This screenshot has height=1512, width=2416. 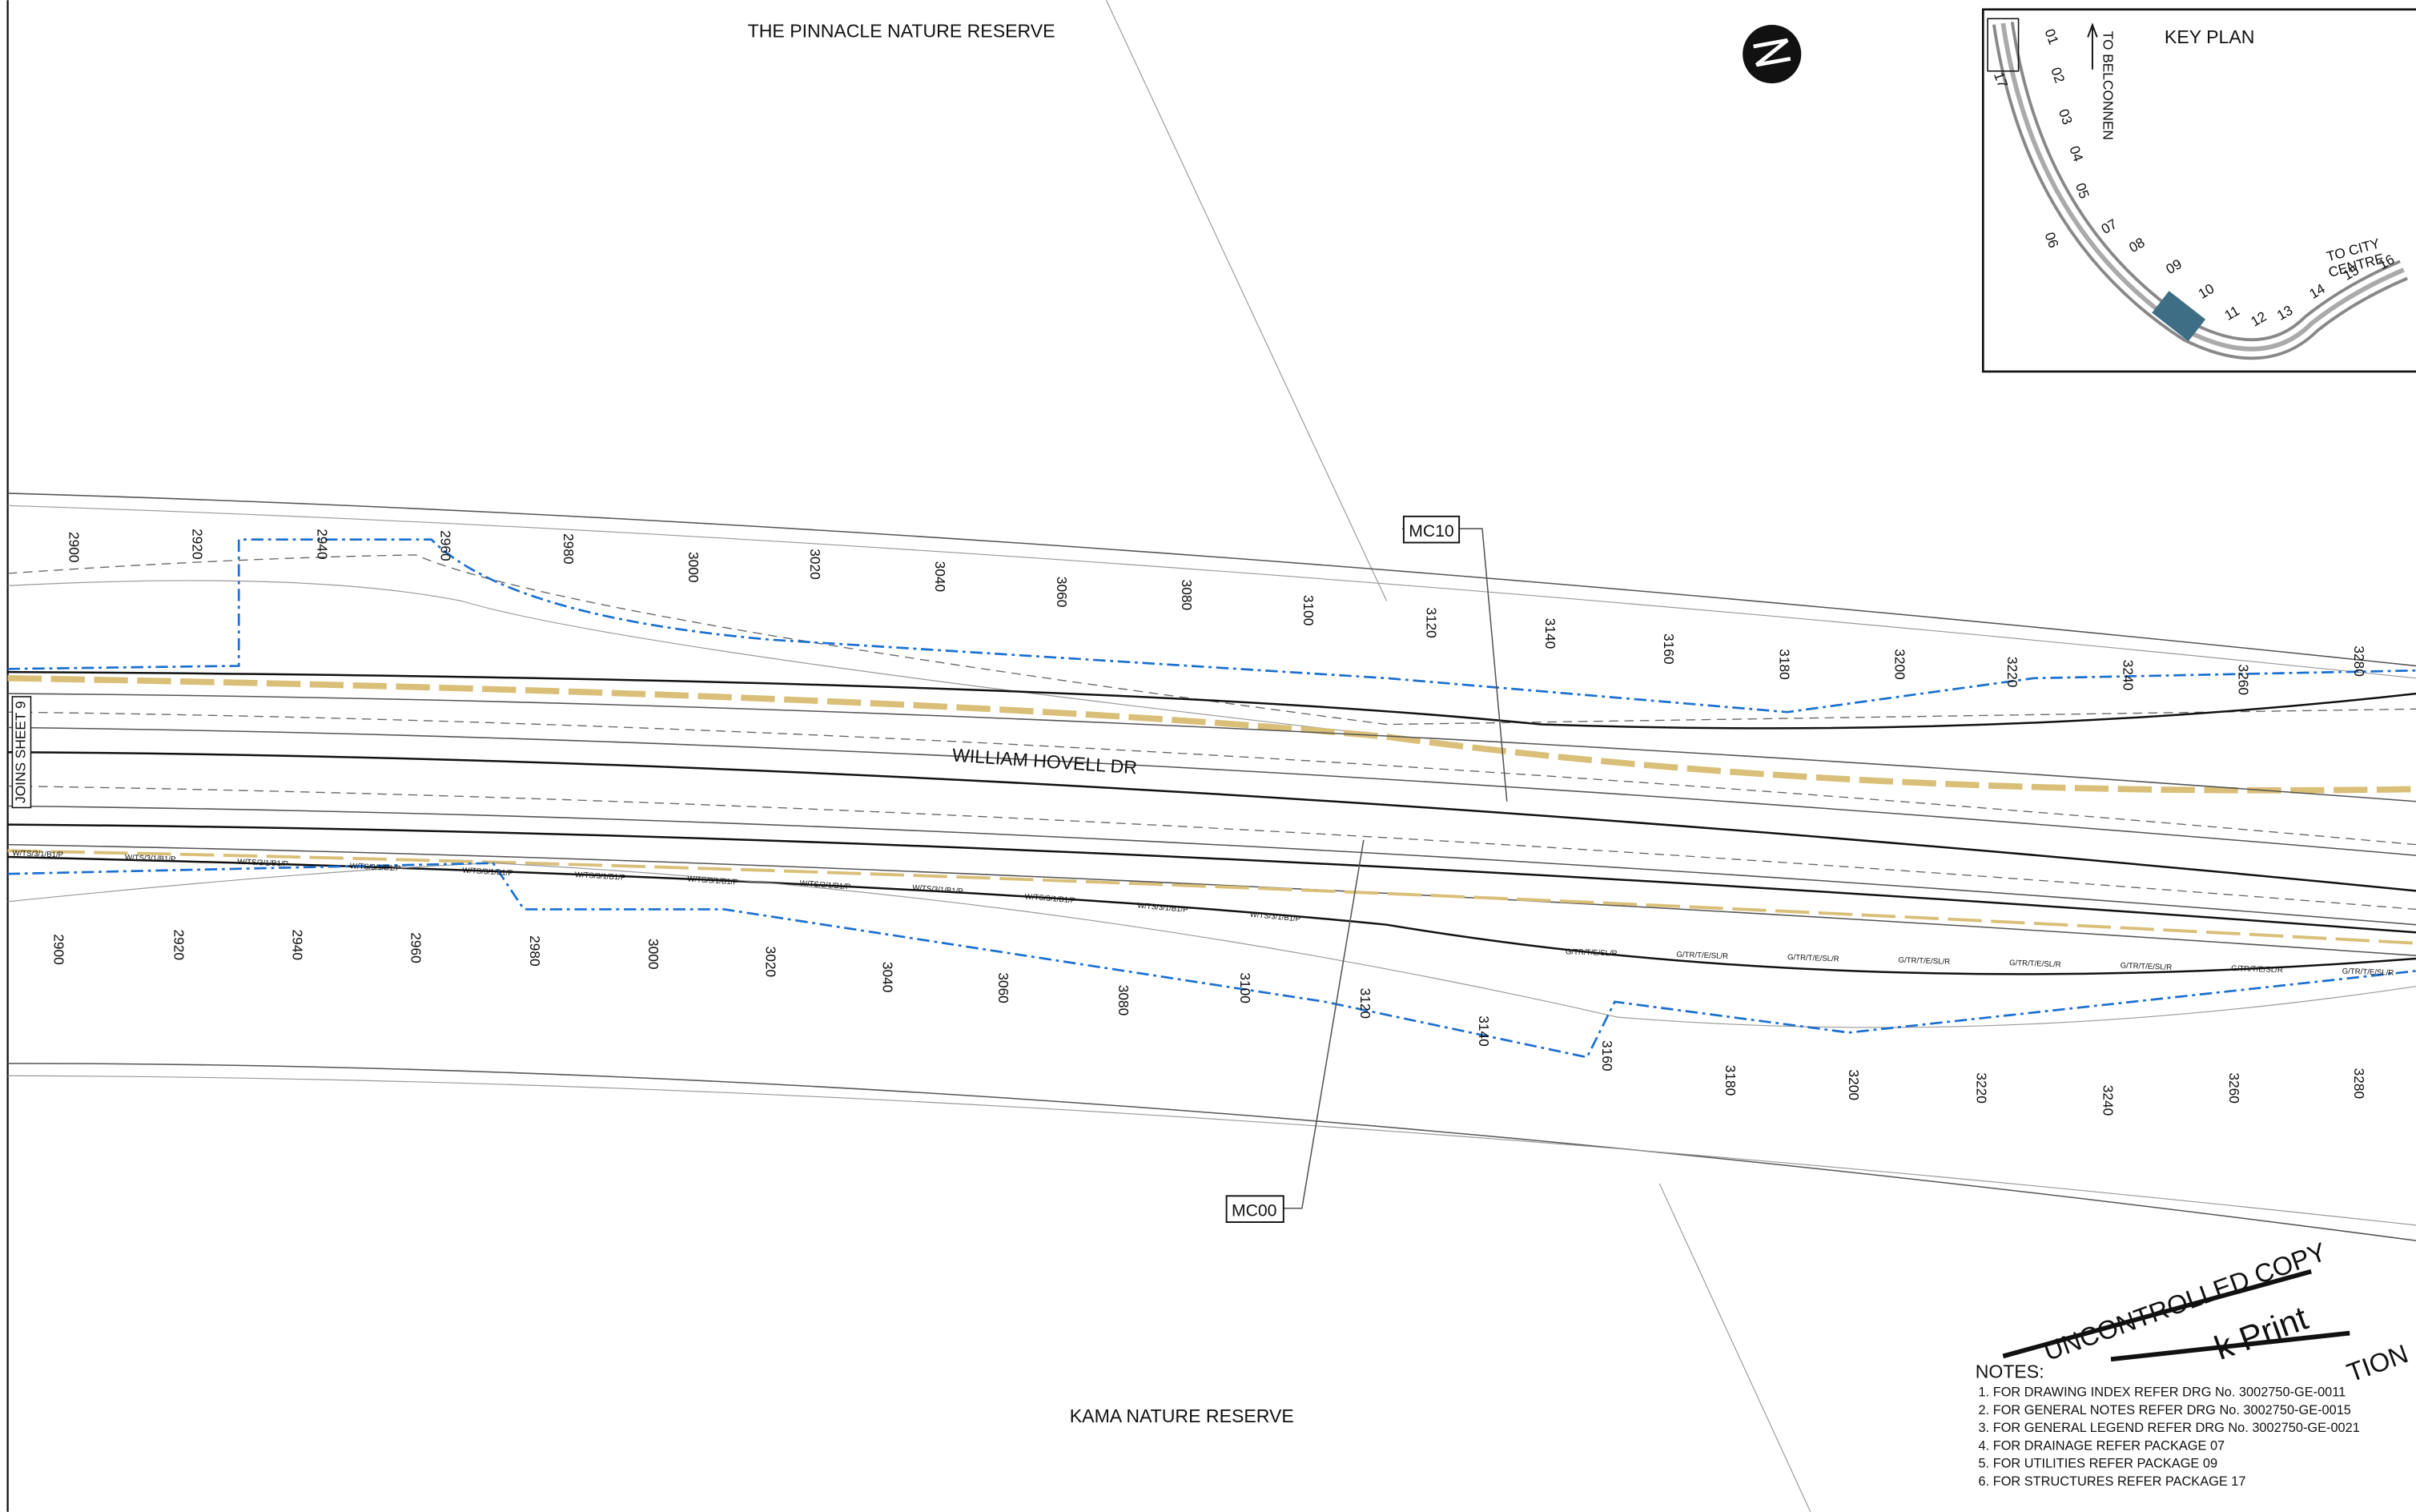 I want to click on sheet-number: 14, so click(x=2317, y=291).